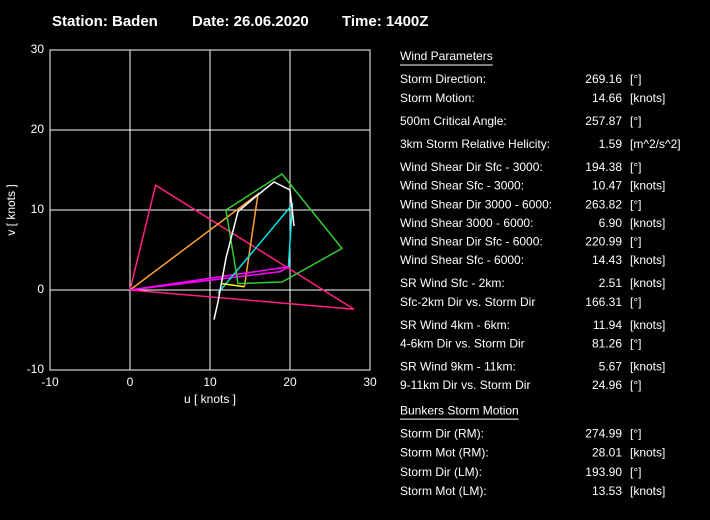  I want to click on param-value: 24.96, so click(607, 385).